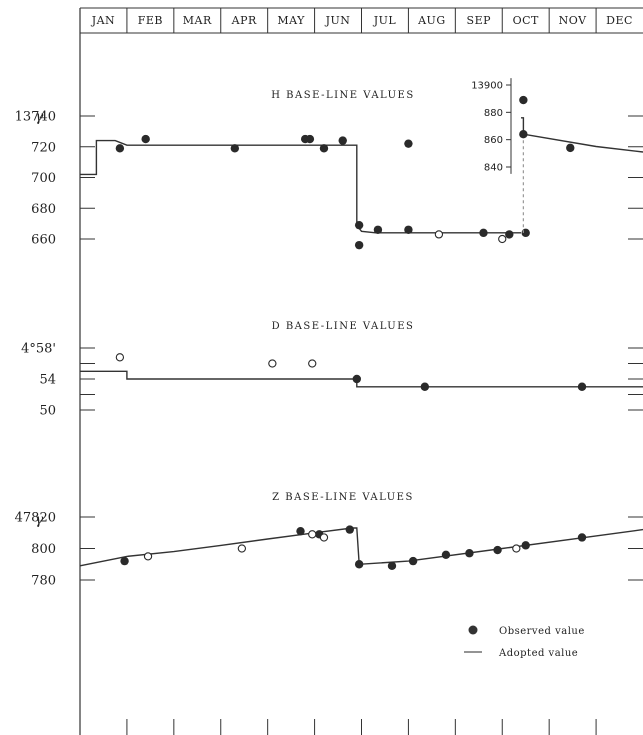 The height and width of the screenshot is (735, 643). I want to click on d-tick-label: 50, so click(47, 411).